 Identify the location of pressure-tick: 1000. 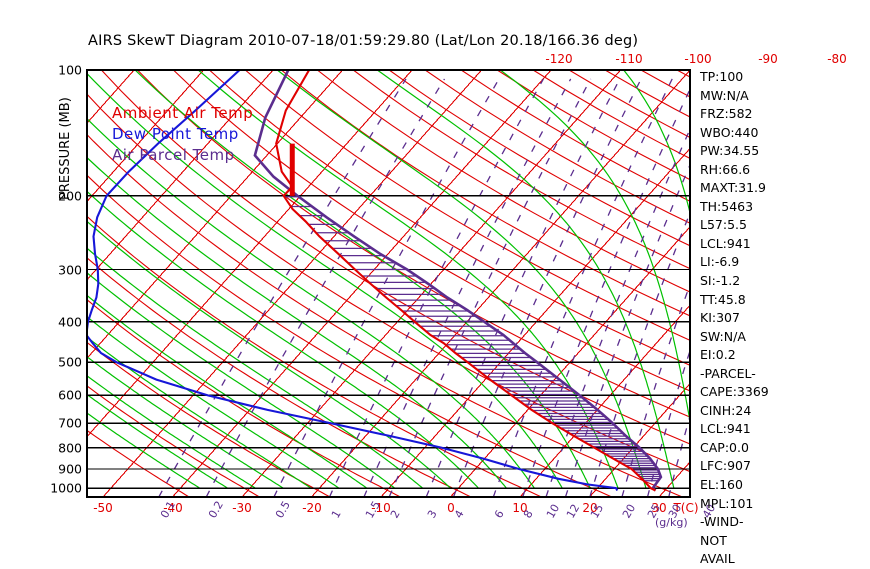
(61, 488).